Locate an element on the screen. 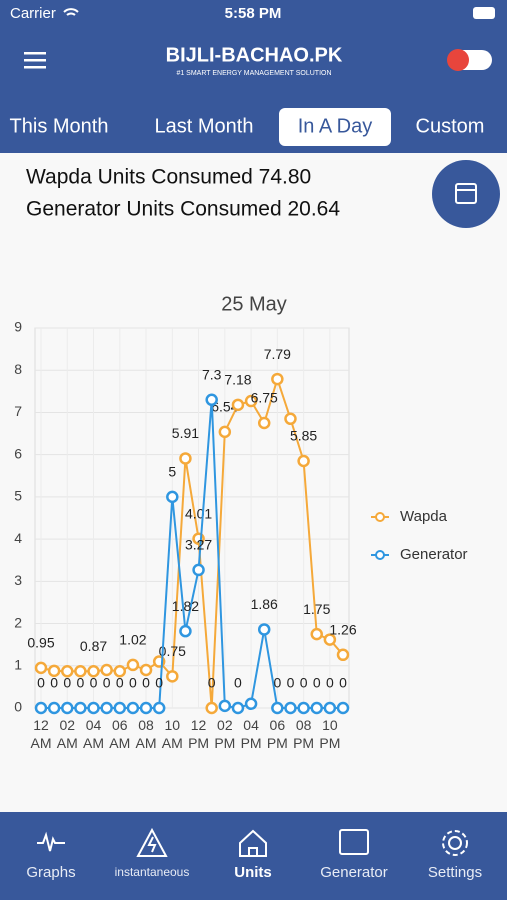 This screenshot has width=507, height=900. nav-item: Graphs is located at coordinates (50, 872).